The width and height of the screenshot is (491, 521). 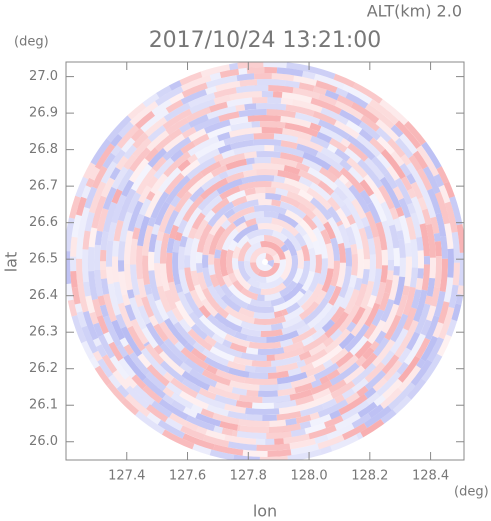 What do you see at coordinates (414, 11) in the screenshot?
I see `altitude-label: ALT(km) 2.0` at bounding box center [414, 11].